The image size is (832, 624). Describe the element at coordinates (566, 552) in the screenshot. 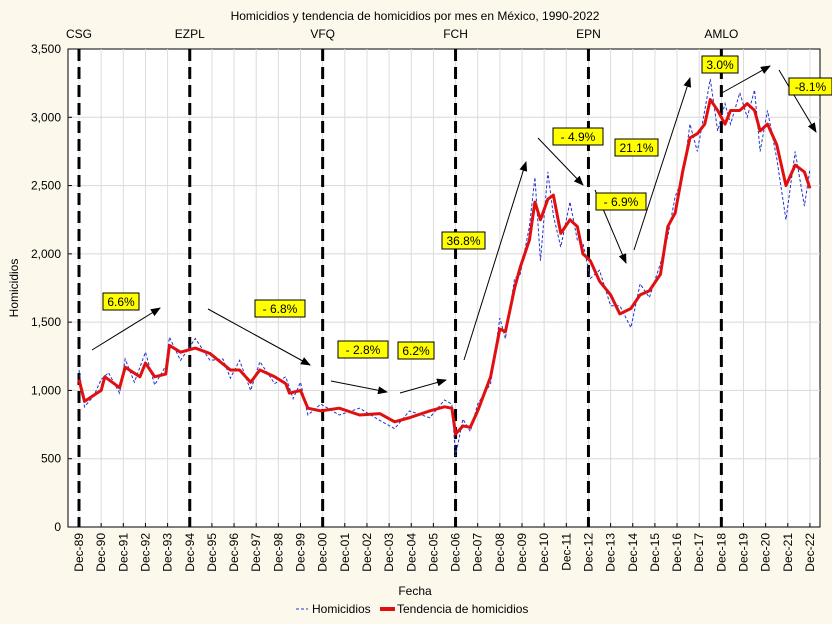

I see `x-tick-label: Dec-11` at that location.